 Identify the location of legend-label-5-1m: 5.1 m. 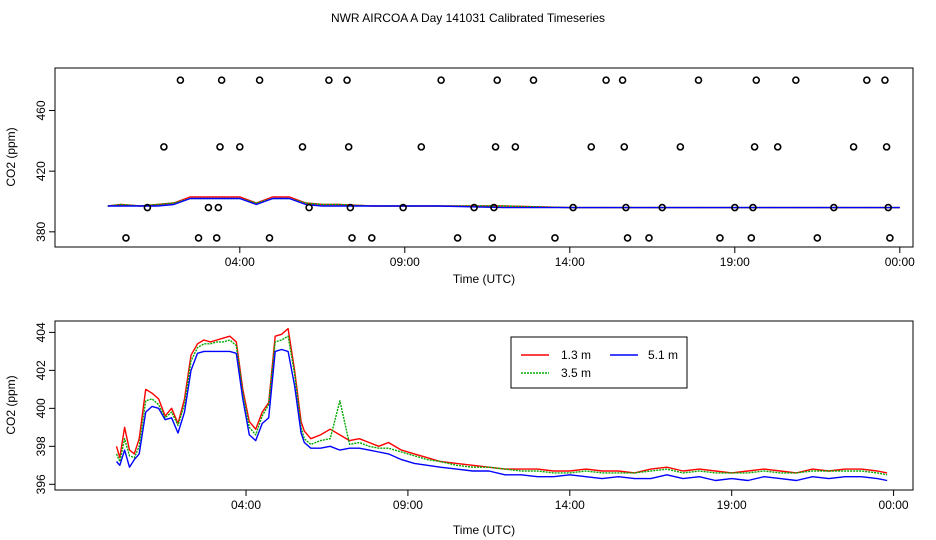
(663, 355).